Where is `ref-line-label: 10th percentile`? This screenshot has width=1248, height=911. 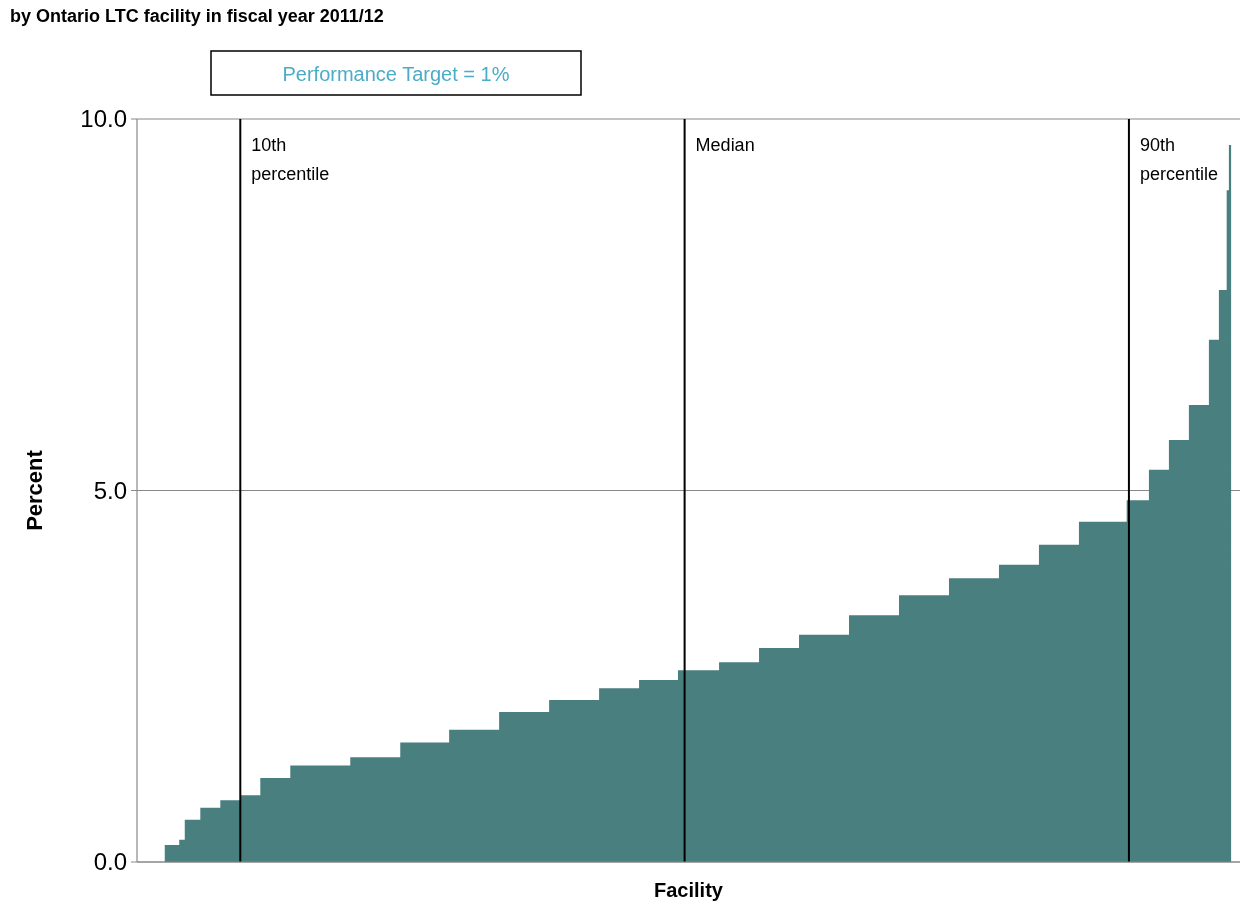 ref-line-label: 10th percentile is located at coordinates (290, 159).